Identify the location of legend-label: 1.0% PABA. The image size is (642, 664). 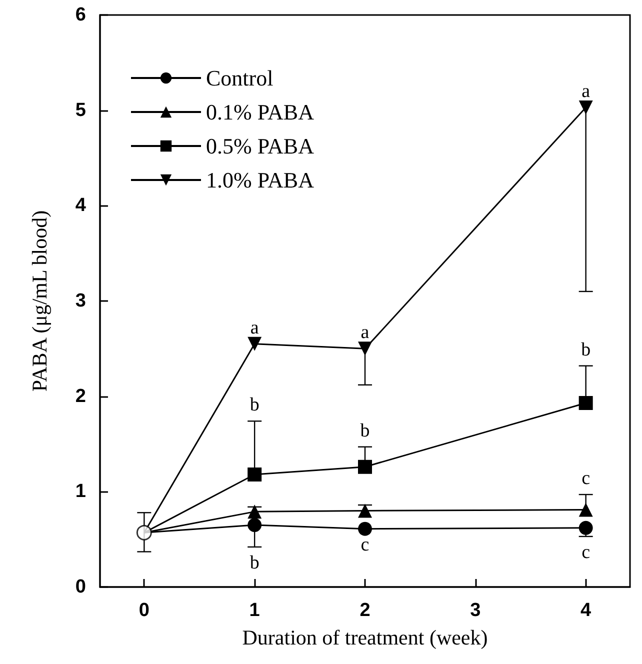
(260, 180).